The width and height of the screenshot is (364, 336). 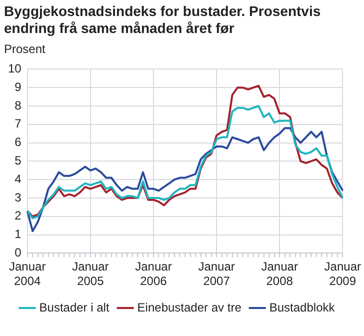 I want to click on y-tick-label: 0, so click(x=18, y=253).